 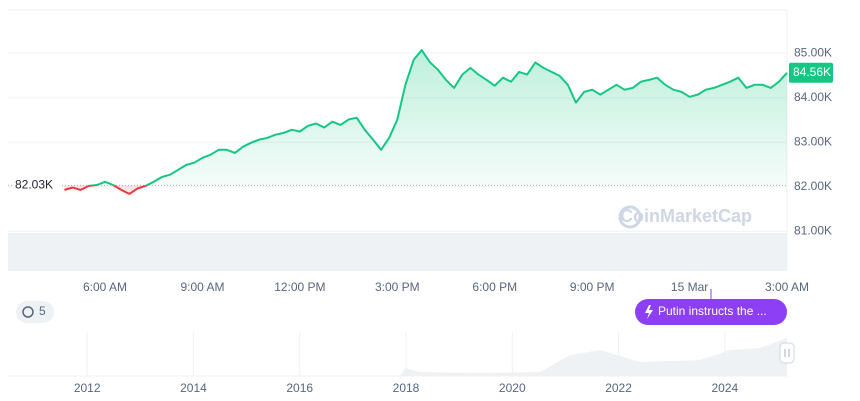 I want to click on history-count: 5, so click(x=42, y=311).